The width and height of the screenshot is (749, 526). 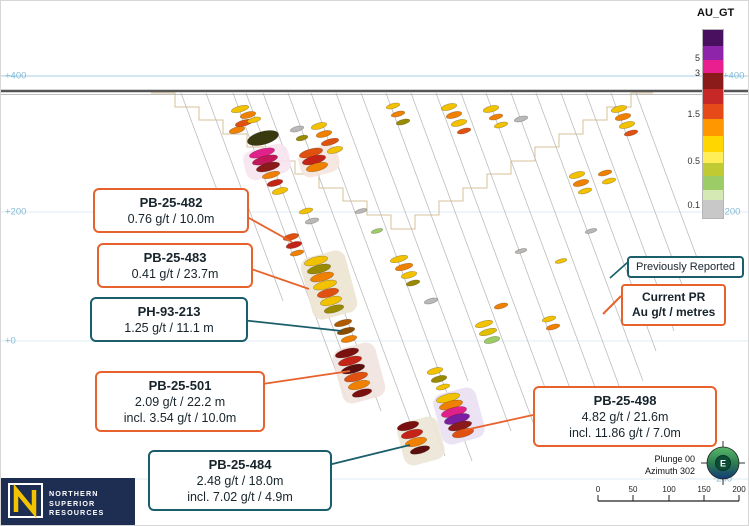 I want to click on au-gt-color-legend: AU_GT 5 3 1.5 0.5 0.1, so click(x=710, y=114).